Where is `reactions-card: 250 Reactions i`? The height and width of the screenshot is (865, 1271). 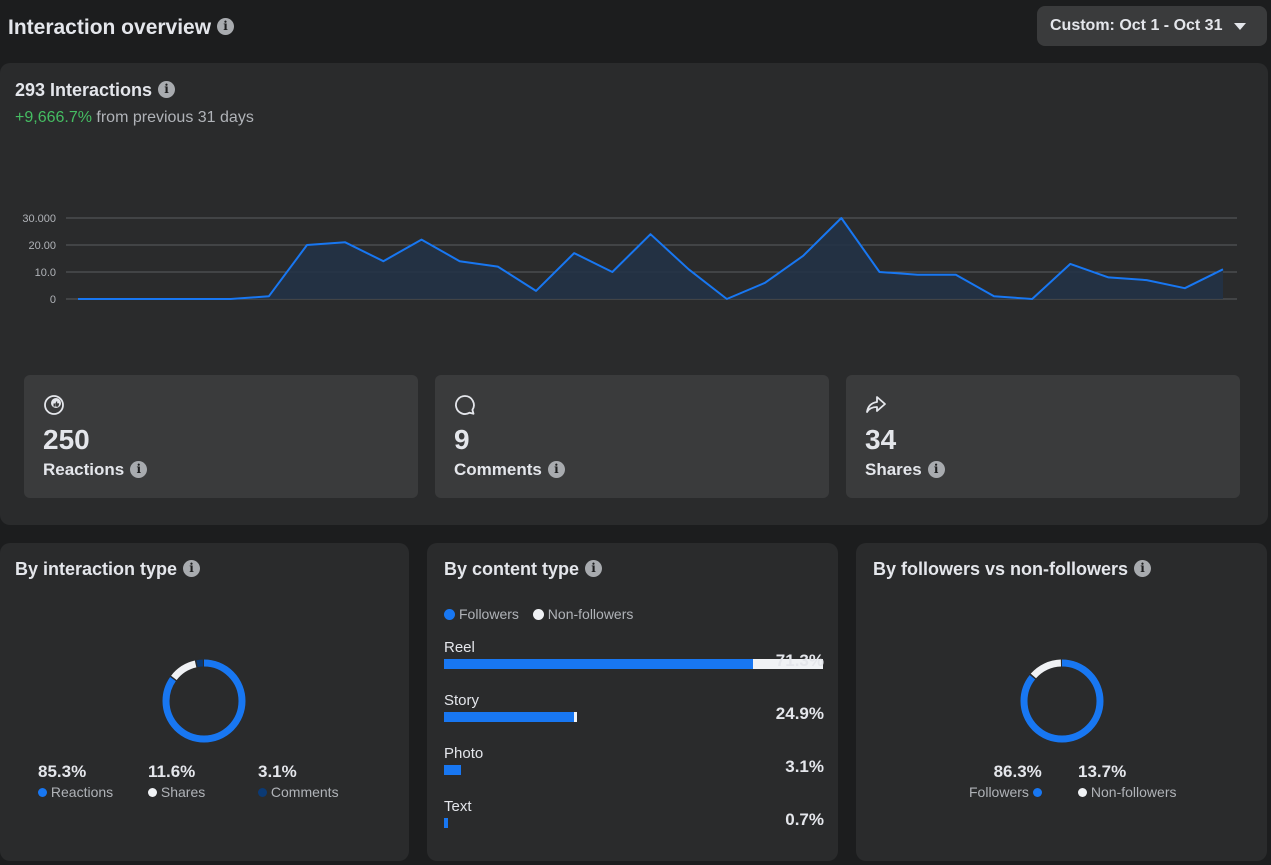 reactions-card: 250 Reactions i is located at coordinates (221, 436).